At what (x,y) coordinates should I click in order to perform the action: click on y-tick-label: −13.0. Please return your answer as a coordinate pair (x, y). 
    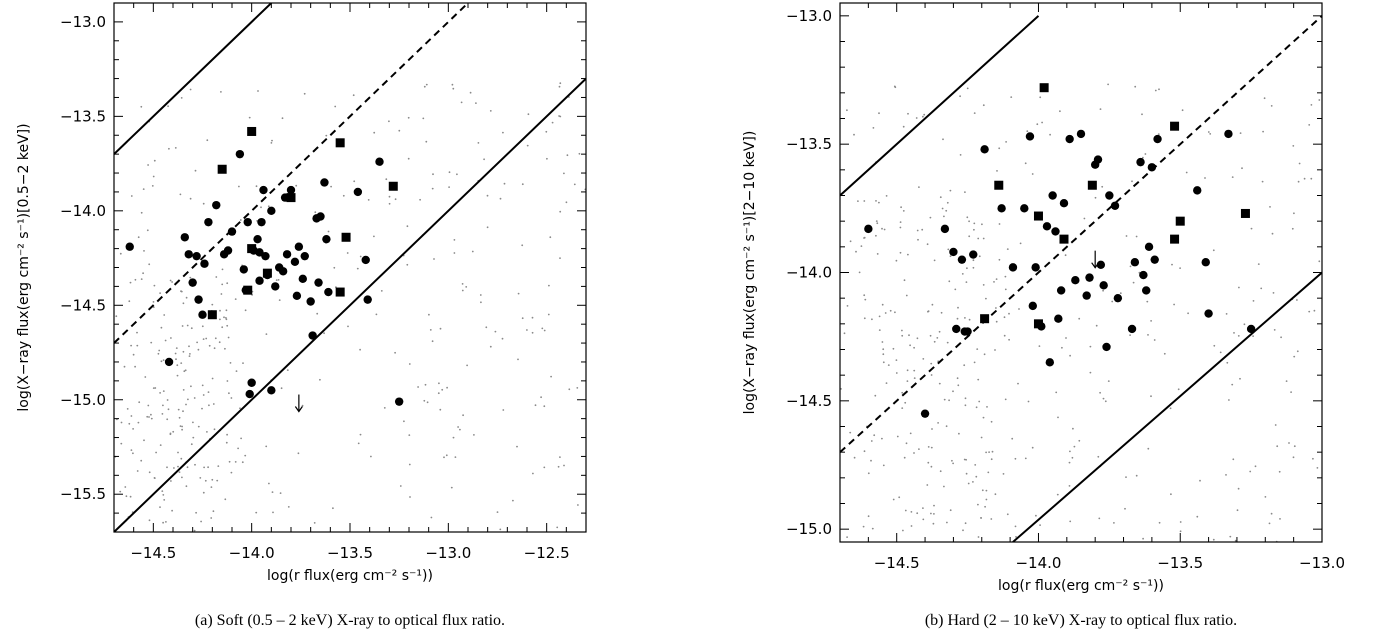
    Looking at the image, I should click on (83, 22).